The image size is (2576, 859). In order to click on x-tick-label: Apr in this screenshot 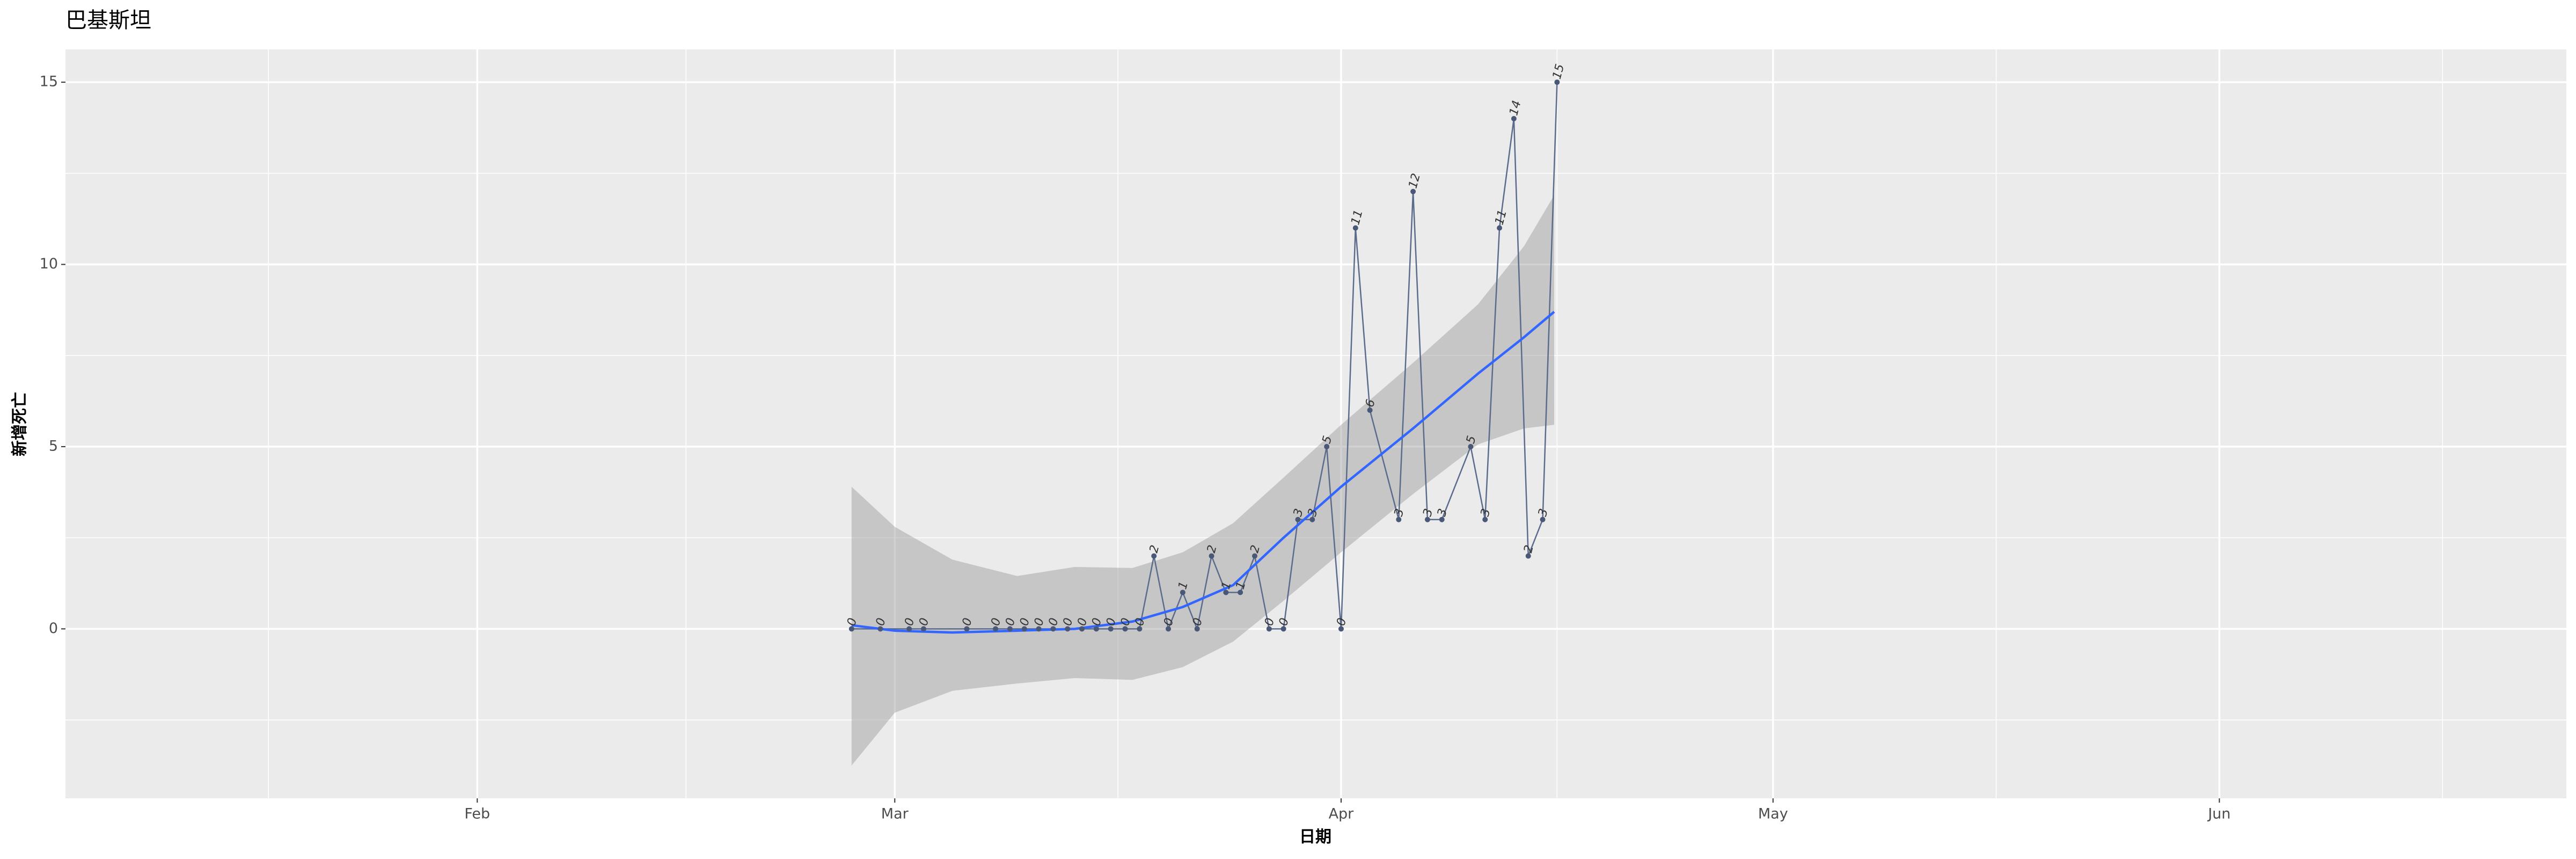, I will do `click(1342, 814)`.